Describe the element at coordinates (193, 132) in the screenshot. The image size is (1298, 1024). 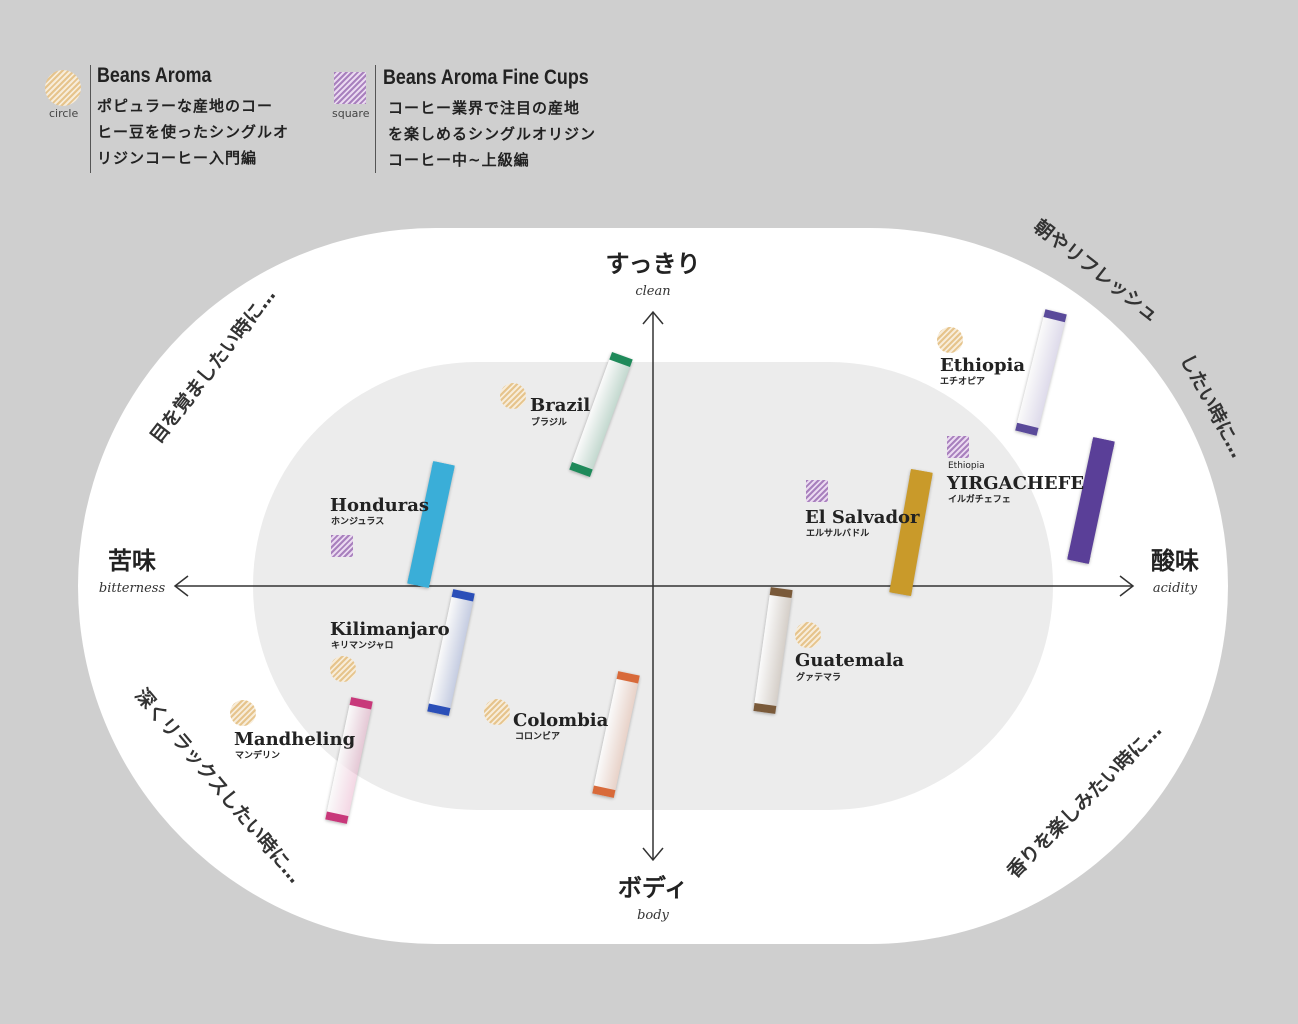
I see `legend-desc-beans-aroma: ポピュラーな産地のコー ヒー豆を使ったシングルオ リジンコーヒー入門編` at that location.